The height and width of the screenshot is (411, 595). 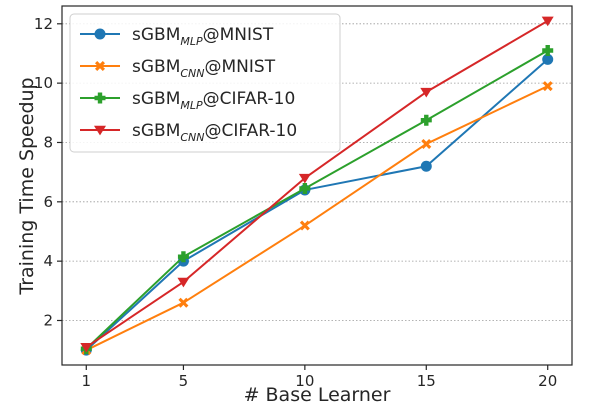 I want to click on x-tick-label: 20, so click(x=547, y=381).